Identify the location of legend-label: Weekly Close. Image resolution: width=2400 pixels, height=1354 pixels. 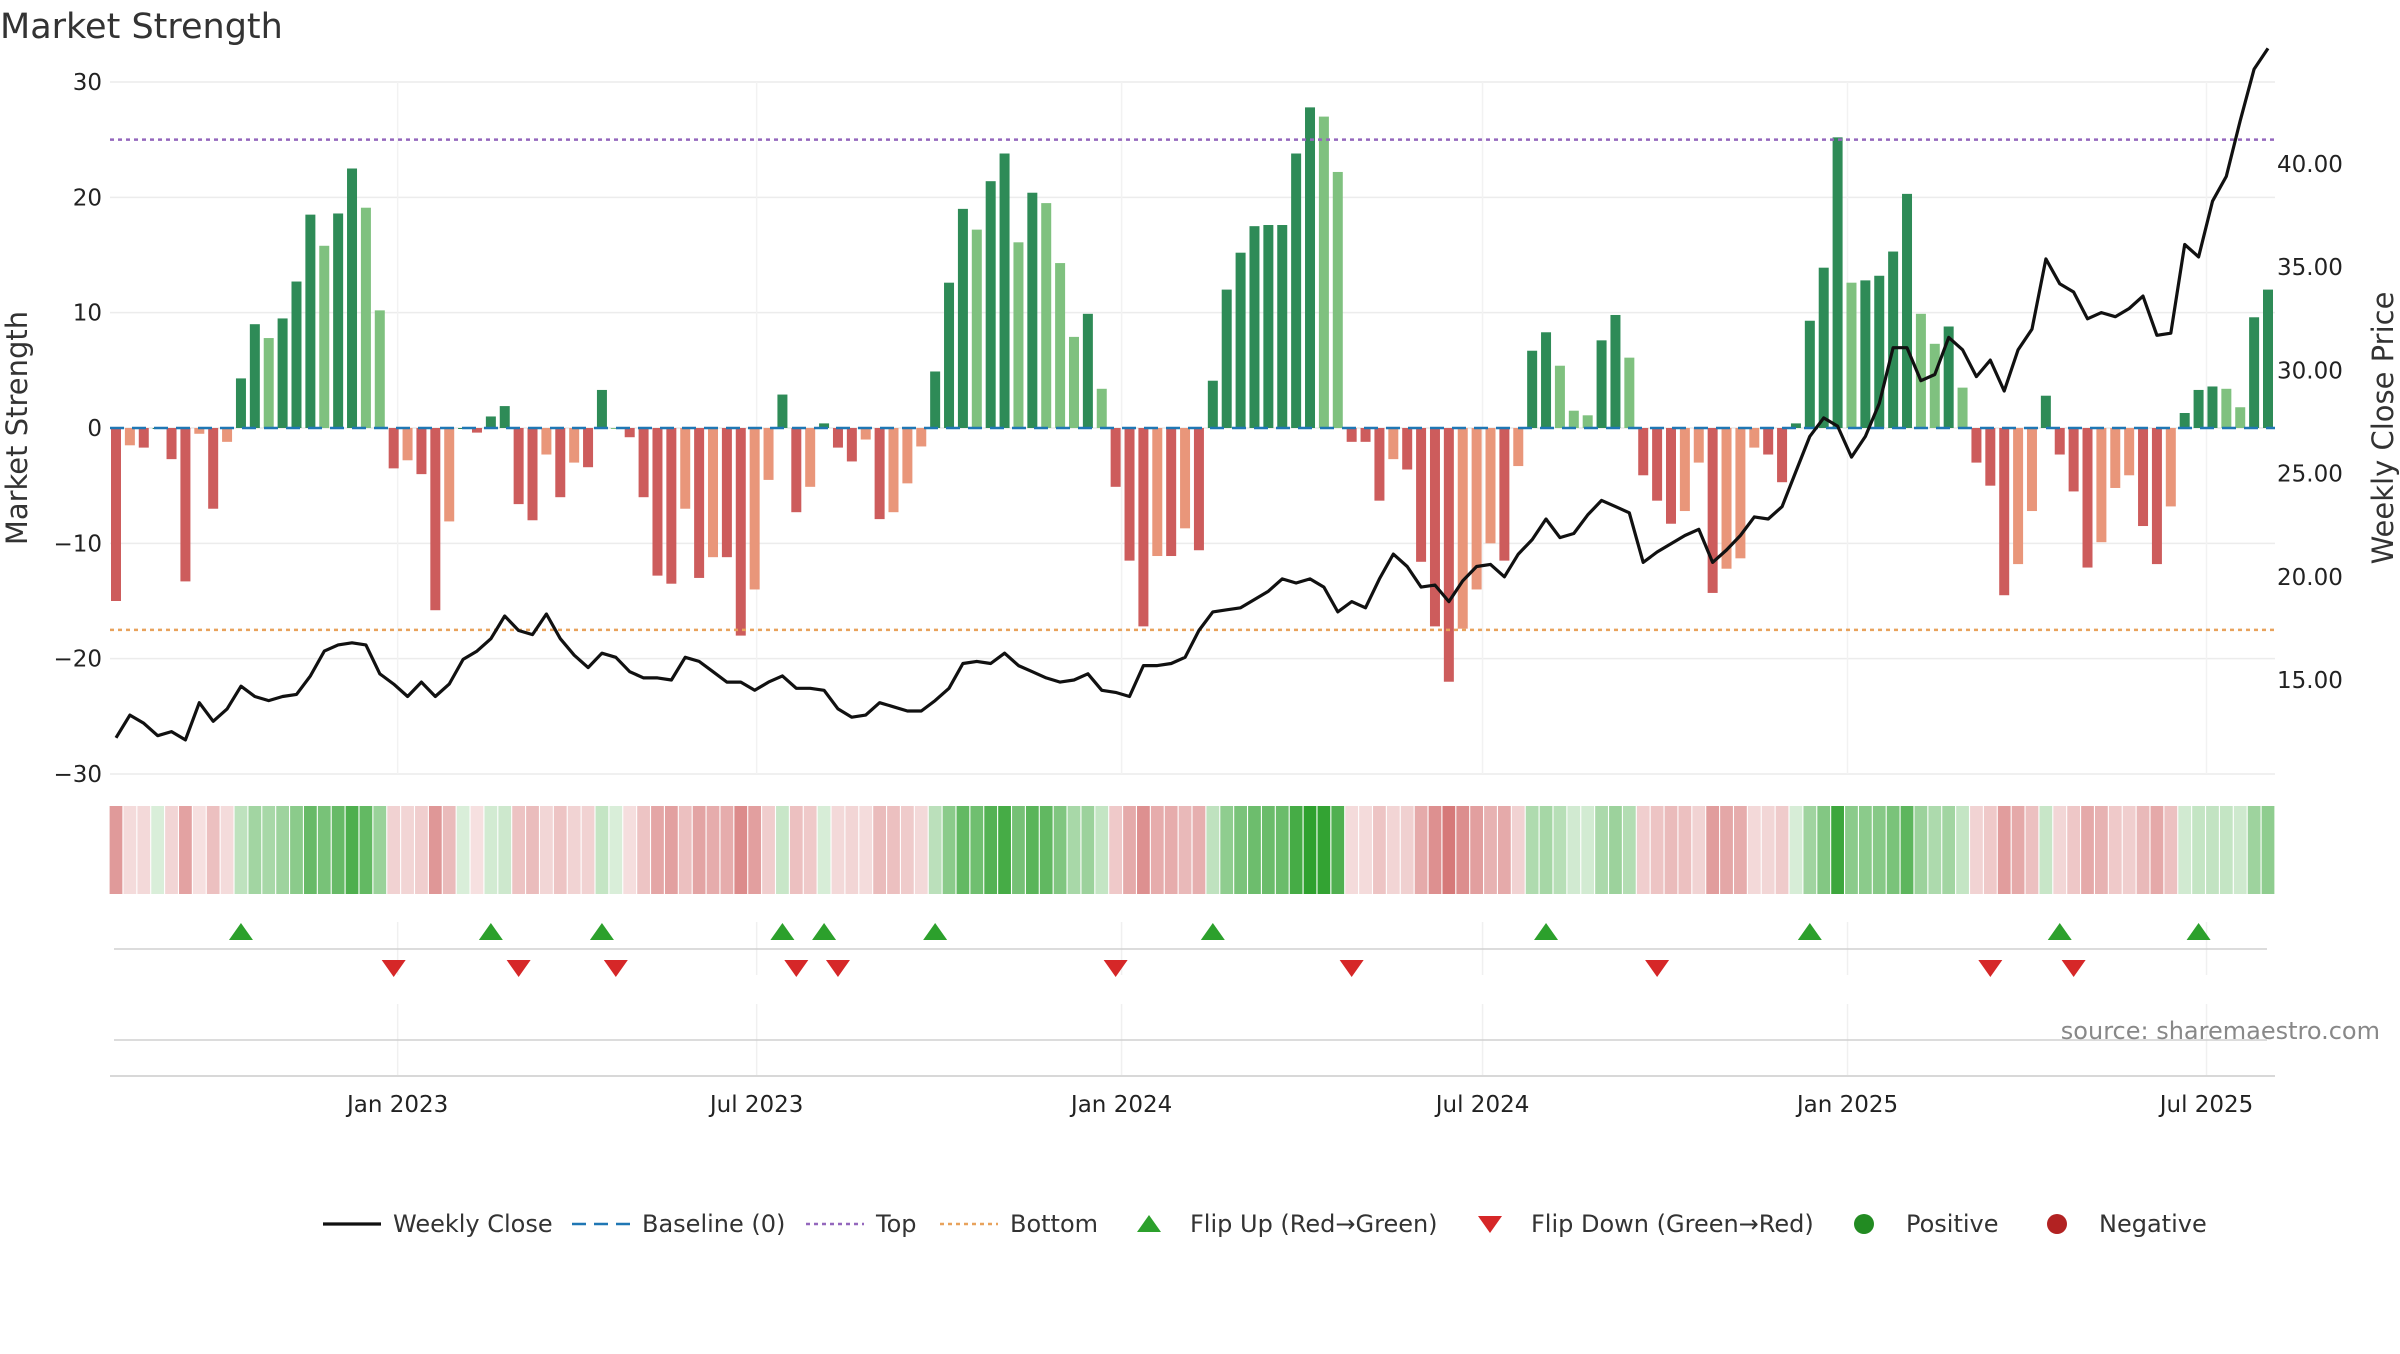
(473, 1224).